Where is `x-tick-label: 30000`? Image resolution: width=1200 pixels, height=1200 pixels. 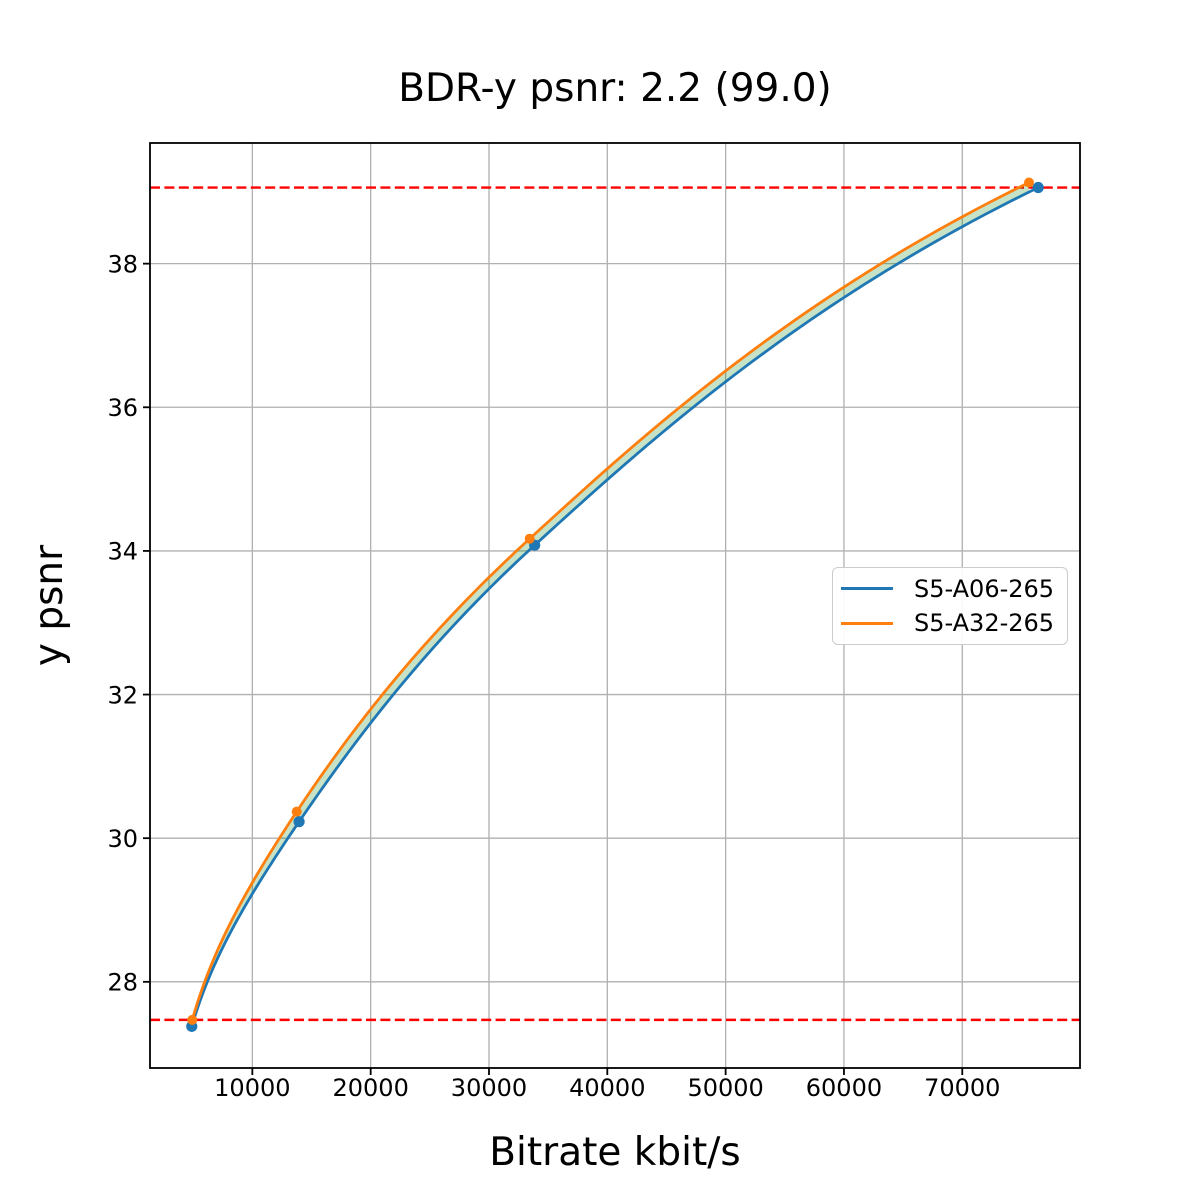 x-tick-label: 30000 is located at coordinates (489, 1088).